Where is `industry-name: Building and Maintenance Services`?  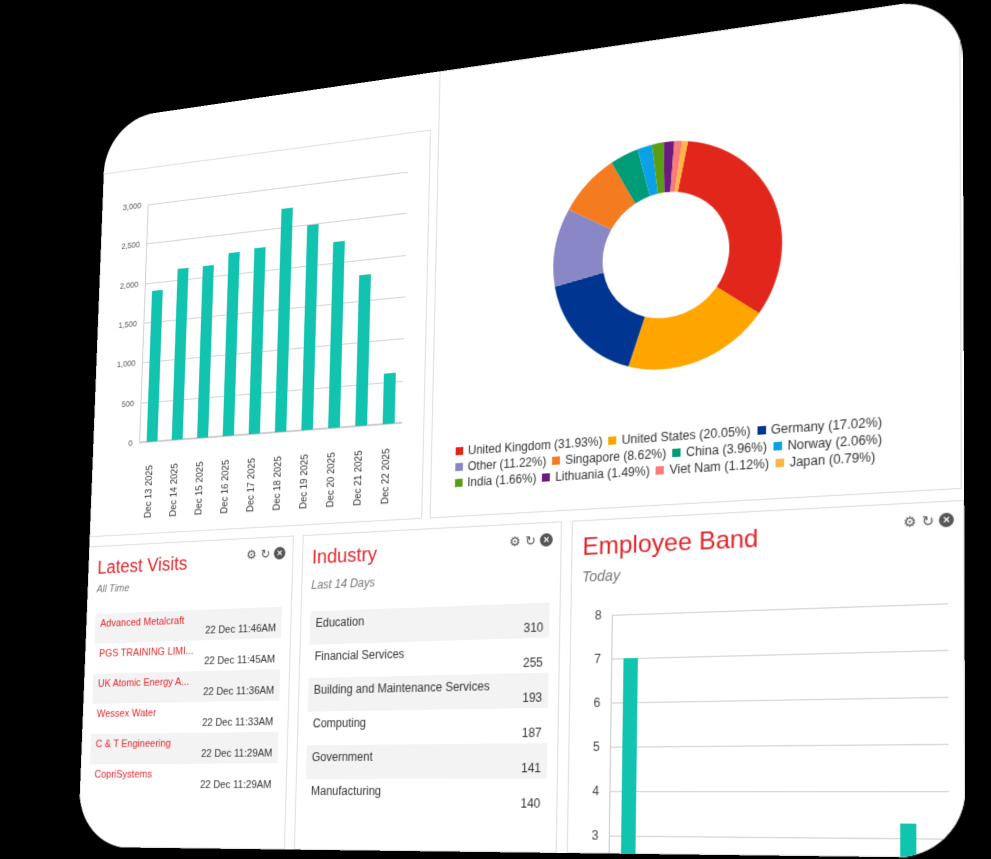 industry-name: Building and Maintenance Services is located at coordinates (401, 688).